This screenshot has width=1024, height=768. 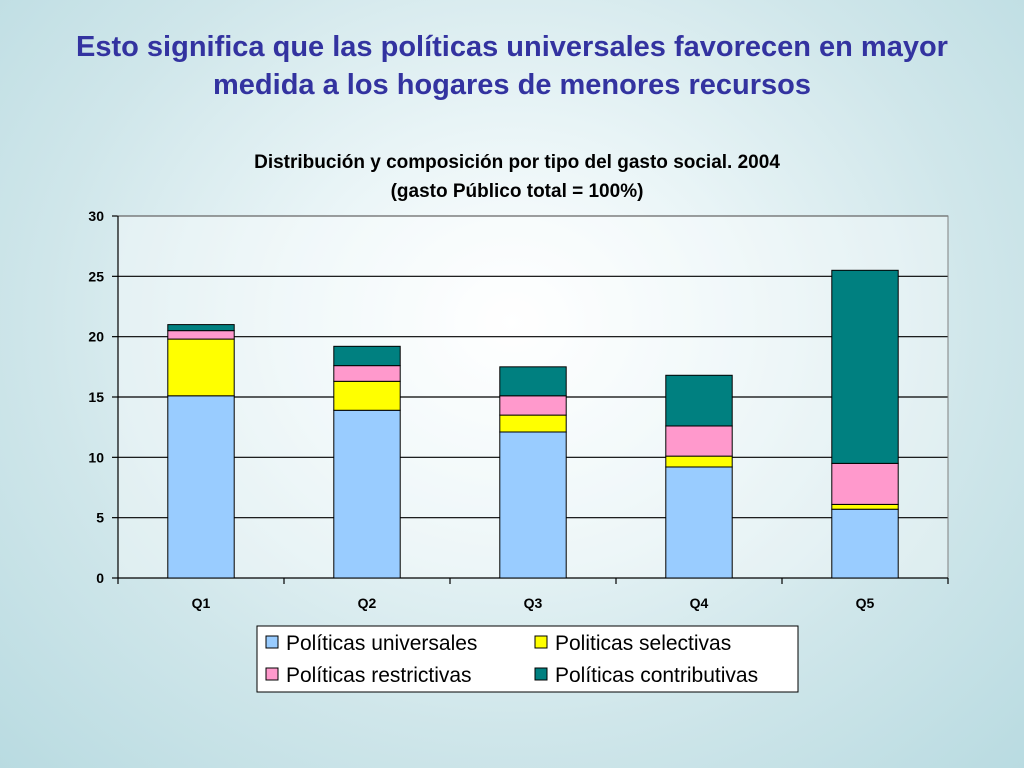 I want to click on legend-label-1: Politicas selectivas, so click(x=643, y=643).